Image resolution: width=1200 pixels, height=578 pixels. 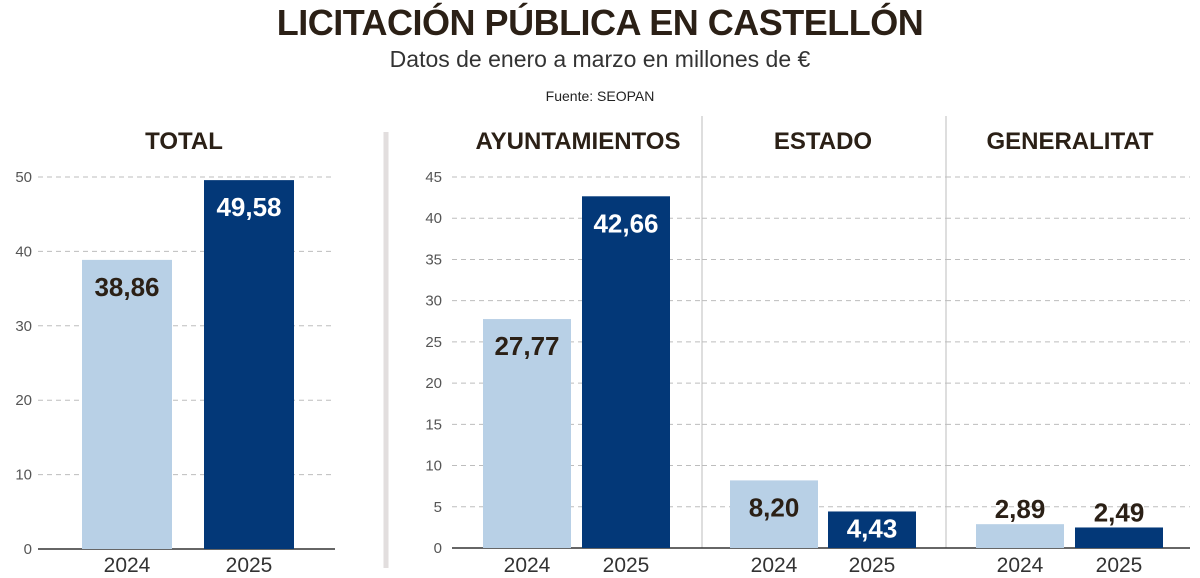 I want to click on y-tick-label: 25, so click(x=433, y=342).